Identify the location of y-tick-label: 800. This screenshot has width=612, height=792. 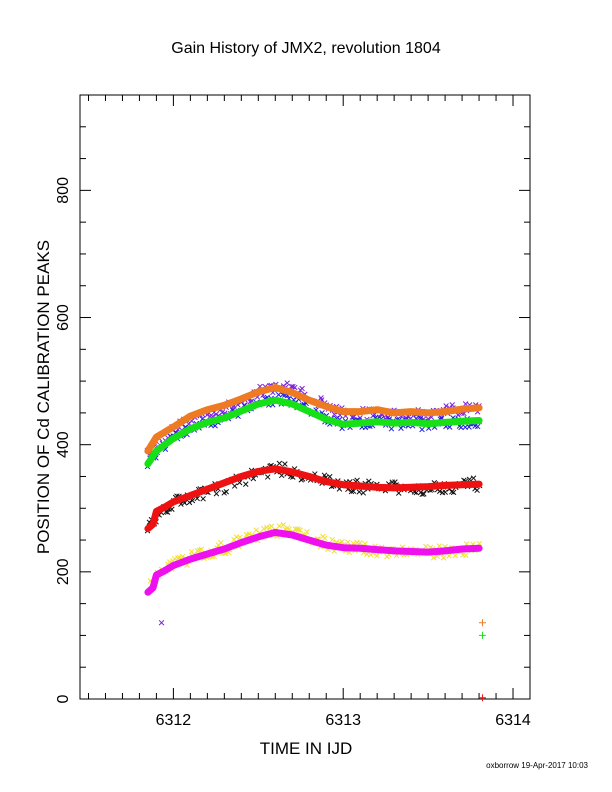
(63, 190).